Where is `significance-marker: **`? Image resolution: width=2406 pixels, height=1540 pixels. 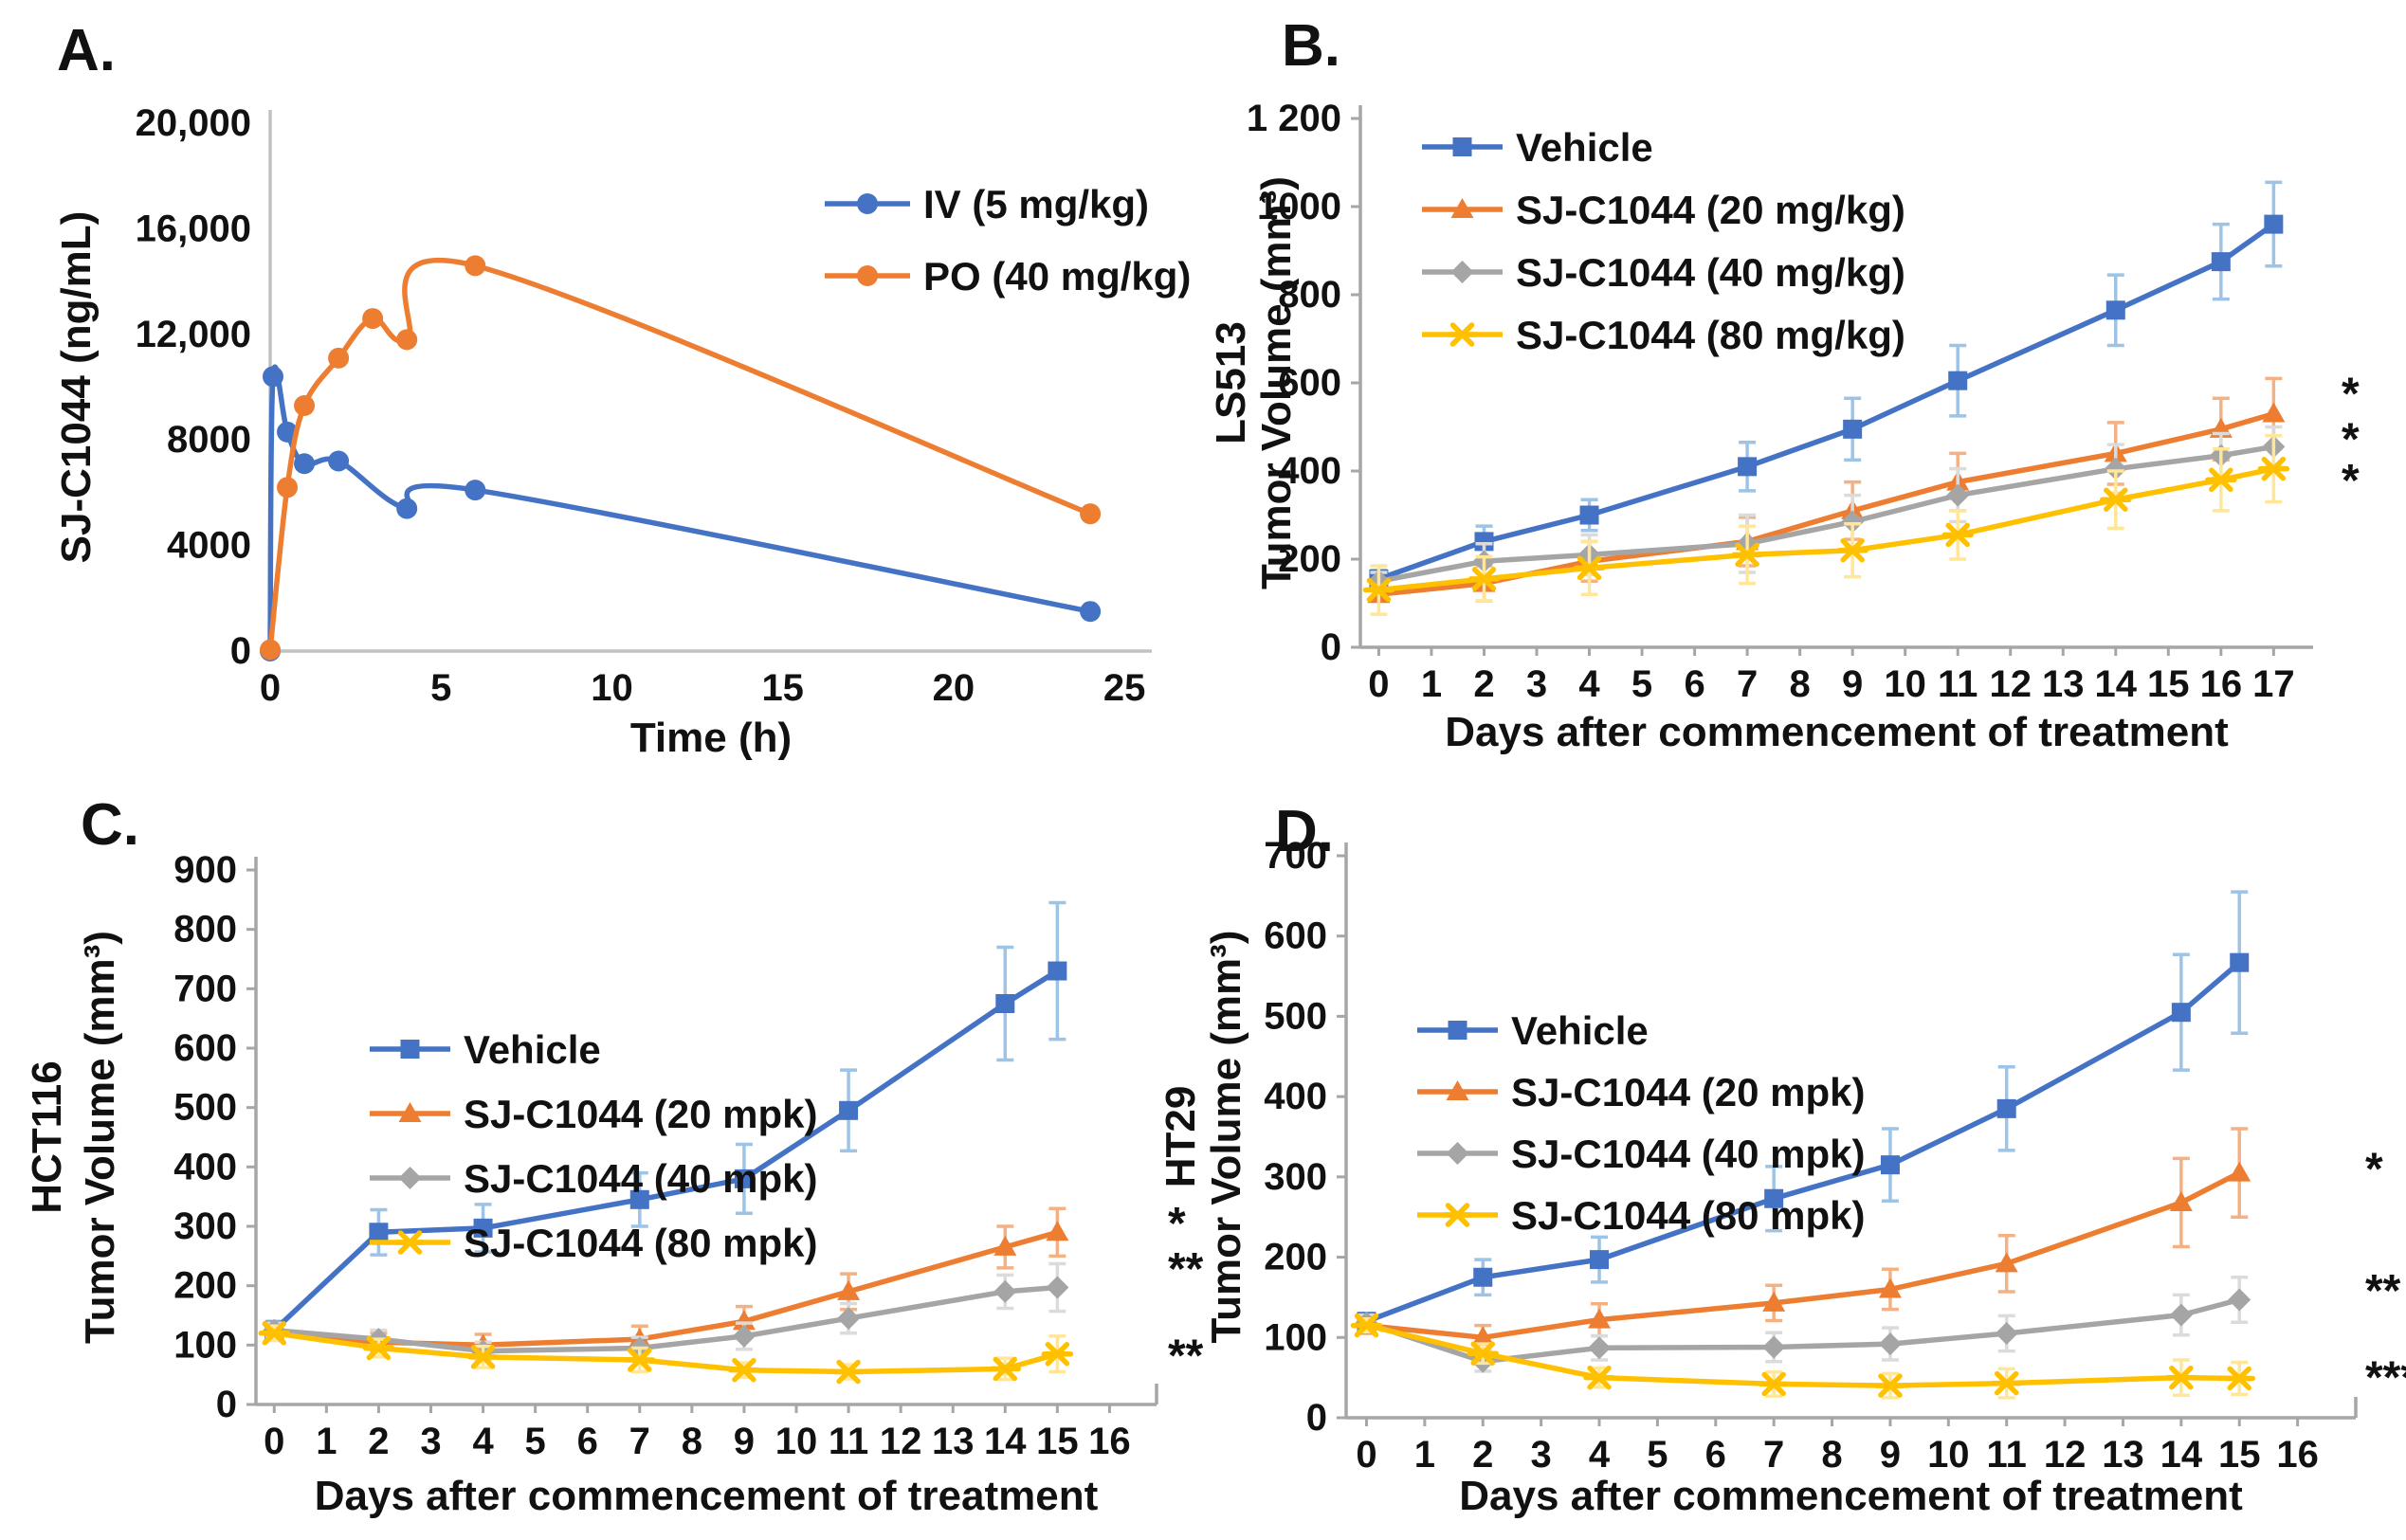
significance-marker: ** is located at coordinates (1186, 1269).